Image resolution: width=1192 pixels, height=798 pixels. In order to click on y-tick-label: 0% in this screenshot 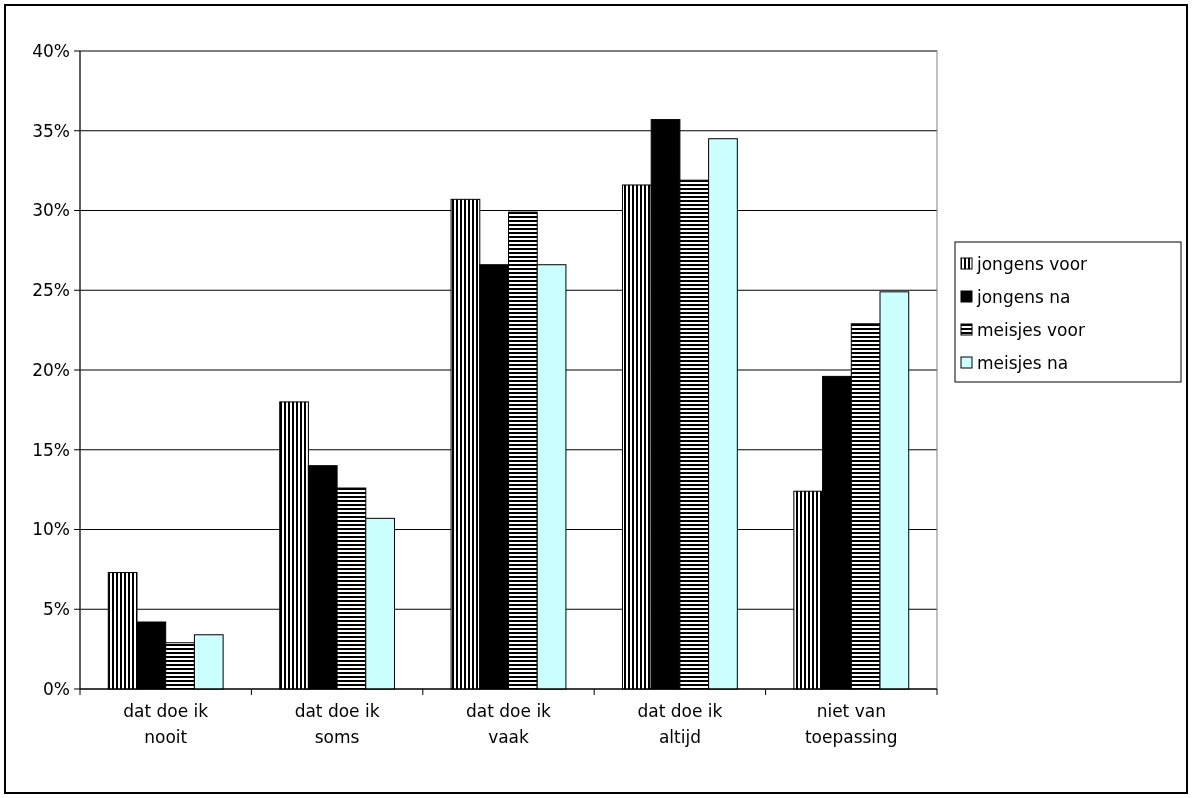, I will do `click(56, 688)`.